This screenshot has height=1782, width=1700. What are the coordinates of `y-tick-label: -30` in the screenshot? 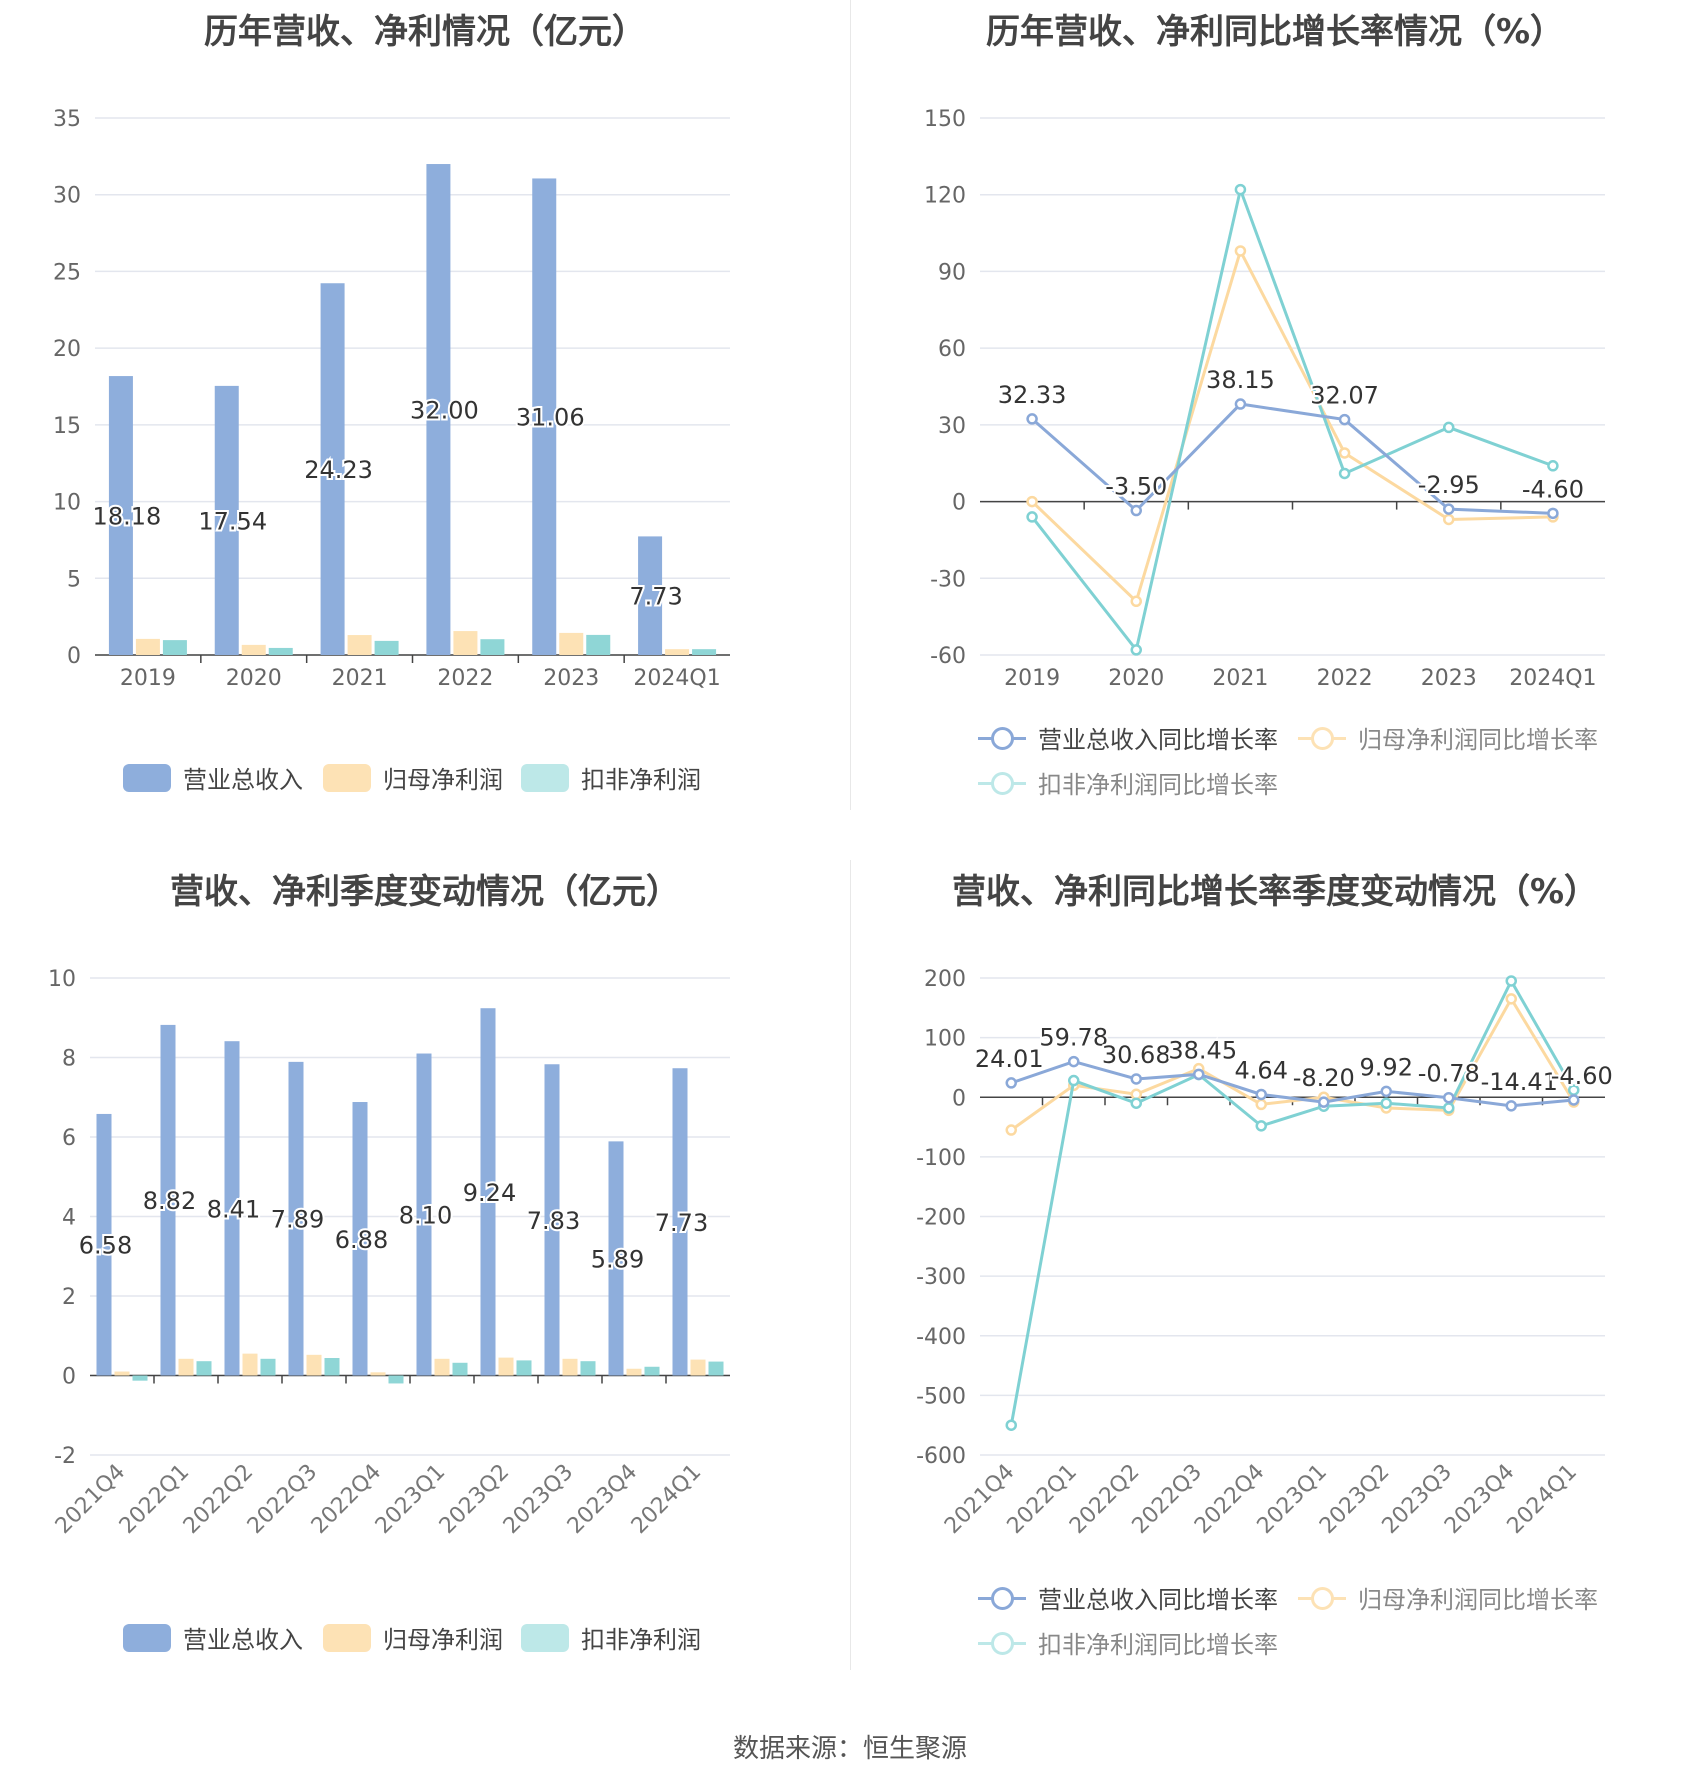 It's located at (948, 579).